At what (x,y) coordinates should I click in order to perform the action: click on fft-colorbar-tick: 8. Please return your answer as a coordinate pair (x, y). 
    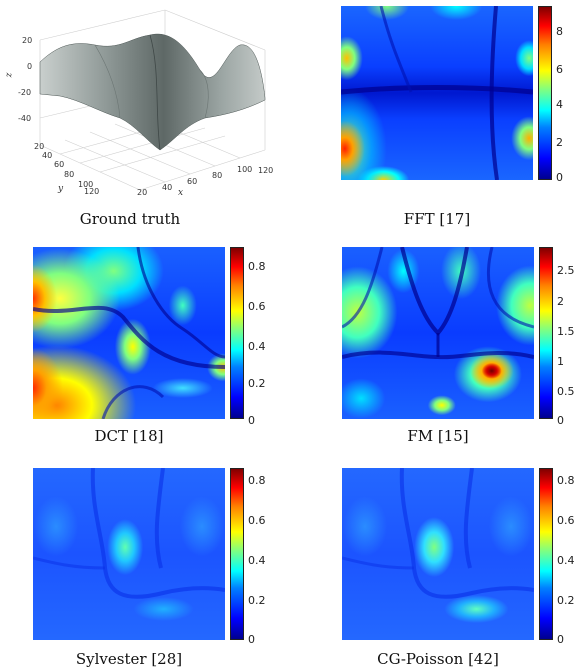
    Looking at the image, I should click on (559, 31).